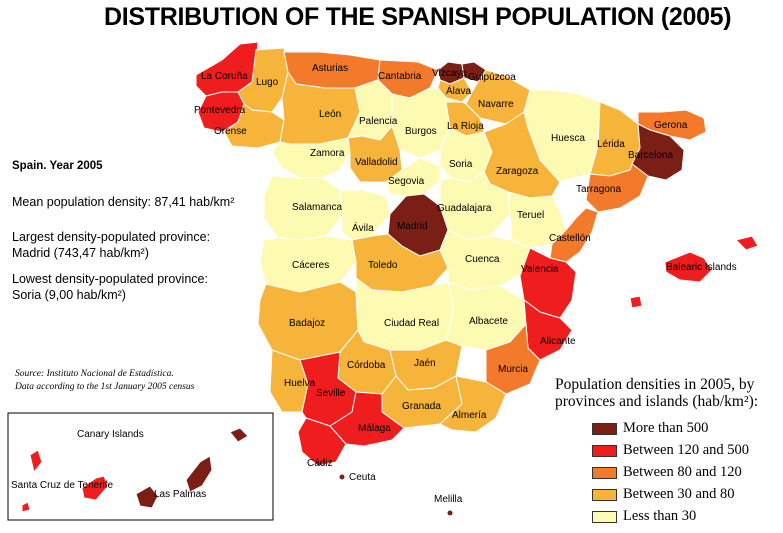 This screenshot has width=783, height=533. What do you see at coordinates (425, 363) in the screenshot?
I see `label-jaen: Jaén` at bounding box center [425, 363].